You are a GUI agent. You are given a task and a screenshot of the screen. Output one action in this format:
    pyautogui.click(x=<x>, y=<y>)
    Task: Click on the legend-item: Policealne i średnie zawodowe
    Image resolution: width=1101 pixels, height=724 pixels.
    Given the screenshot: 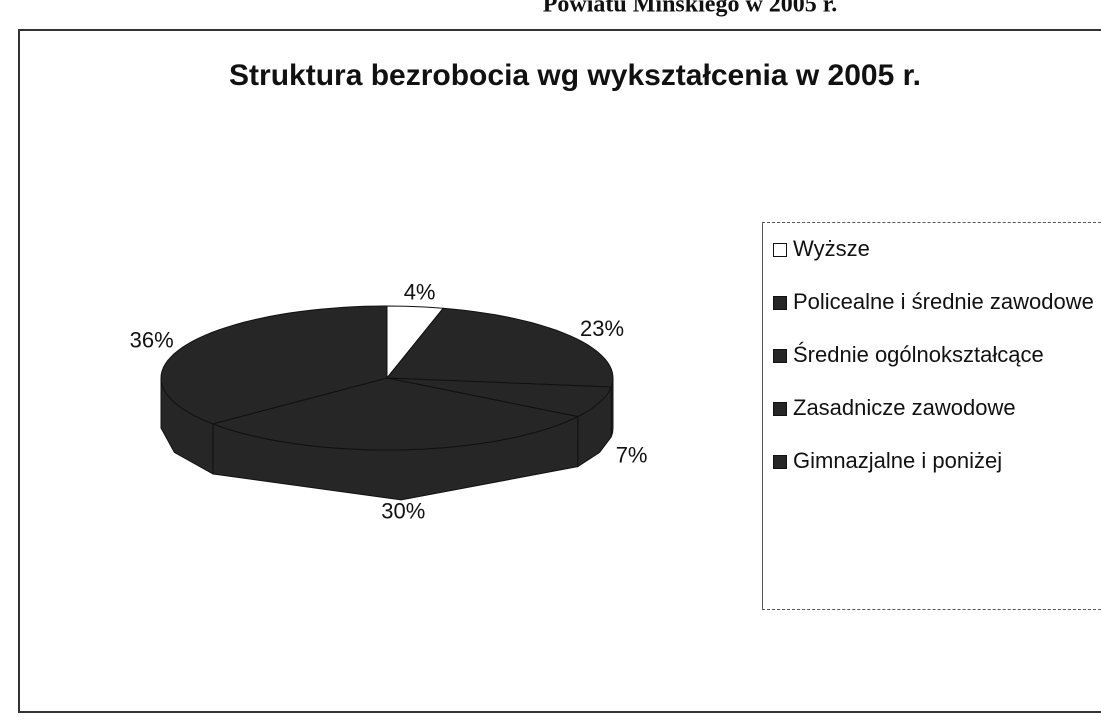 What is the action you would take?
    pyautogui.click(x=935, y=301)
    